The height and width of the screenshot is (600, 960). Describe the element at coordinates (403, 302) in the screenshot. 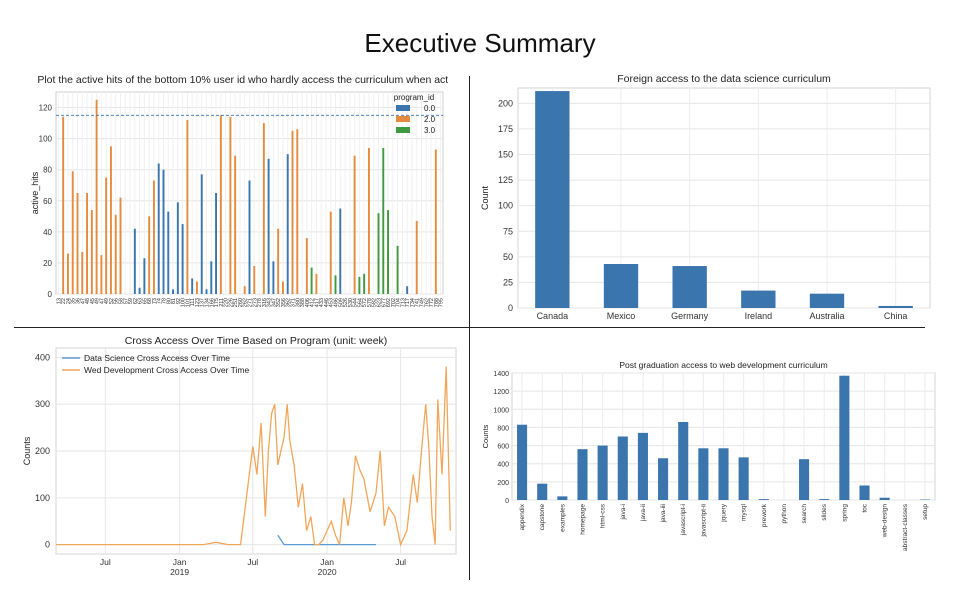

I see `x-tick-label: 713` at that location.